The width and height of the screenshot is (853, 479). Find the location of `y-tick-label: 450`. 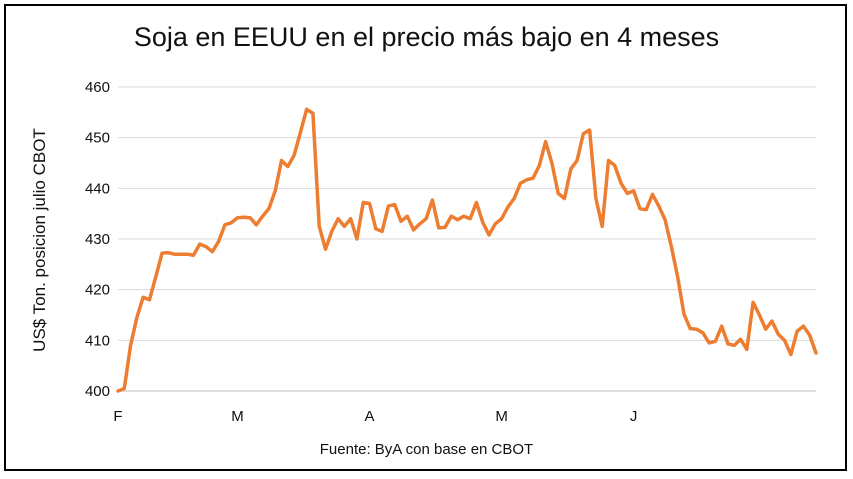

y-tick-label: 450 is located at coordinates (97, 138).